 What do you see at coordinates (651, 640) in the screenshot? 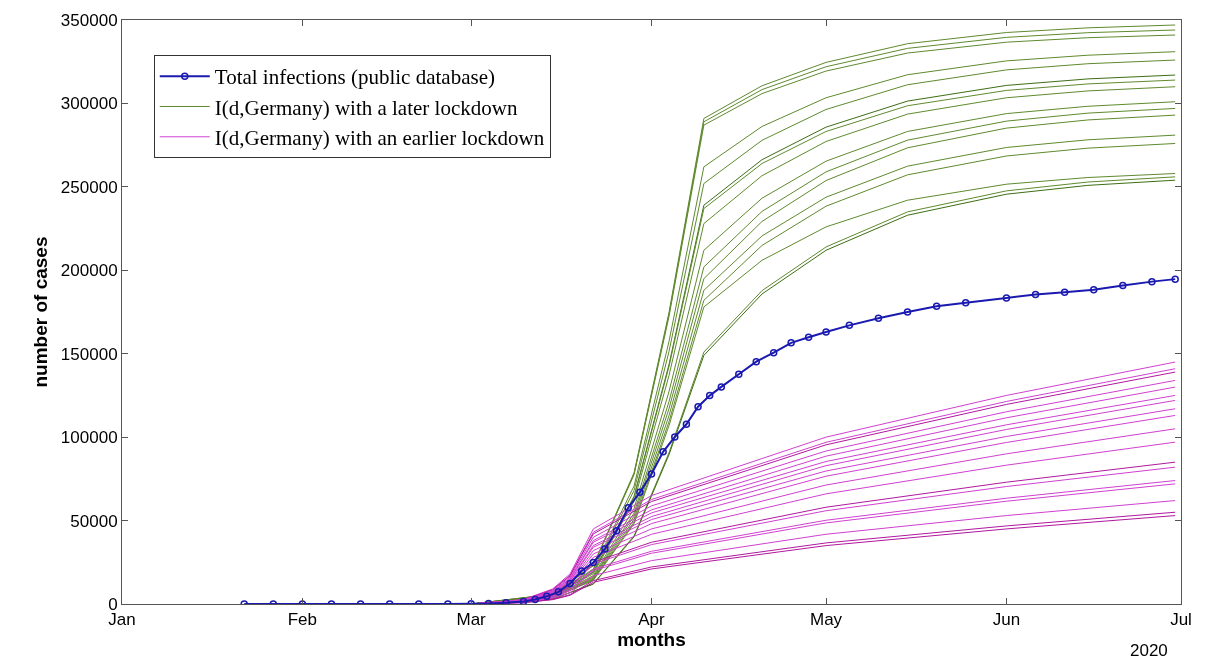
I see `x-axis-title: months` at bounding box center [651, 640].